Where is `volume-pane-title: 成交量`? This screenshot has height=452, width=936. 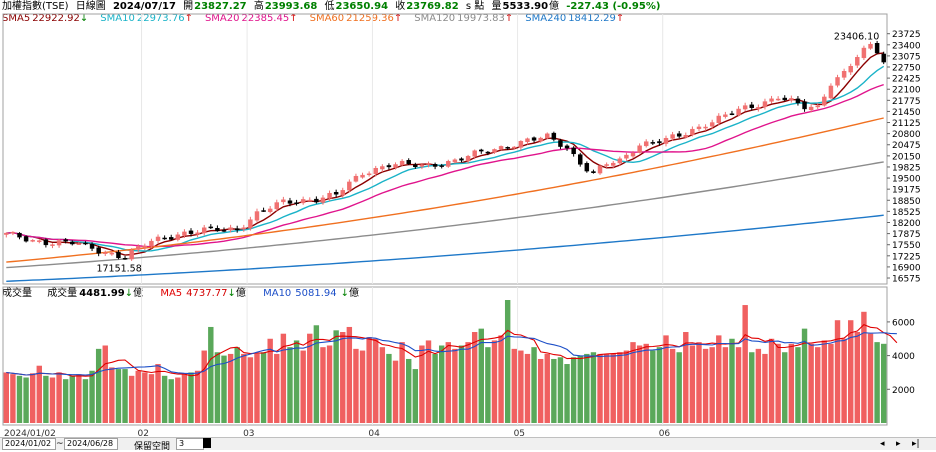 volume-pane-title: 成交量 is located at coordinates (17, 293).